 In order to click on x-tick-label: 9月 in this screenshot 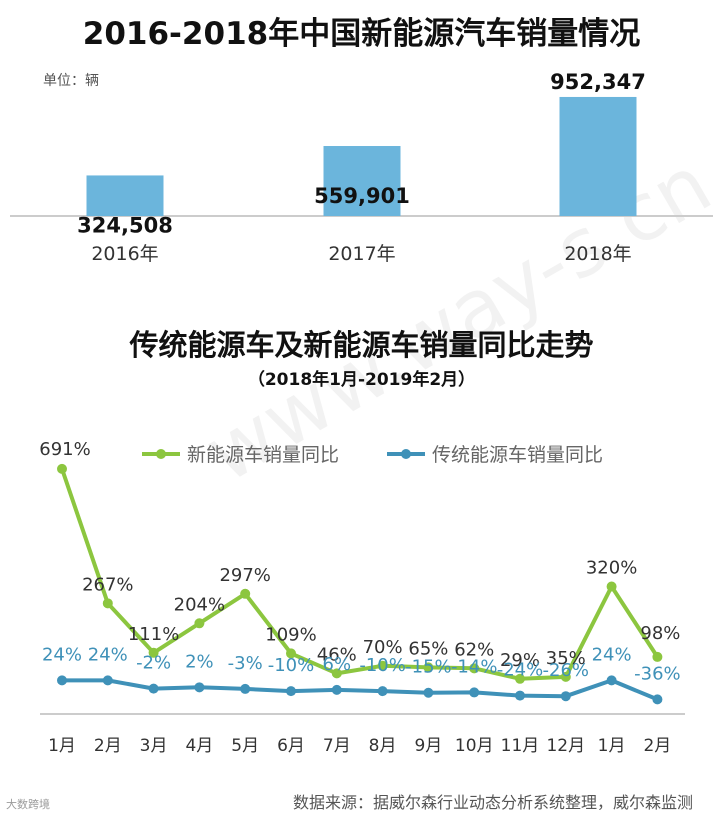, I will do `click(428, 746)`.